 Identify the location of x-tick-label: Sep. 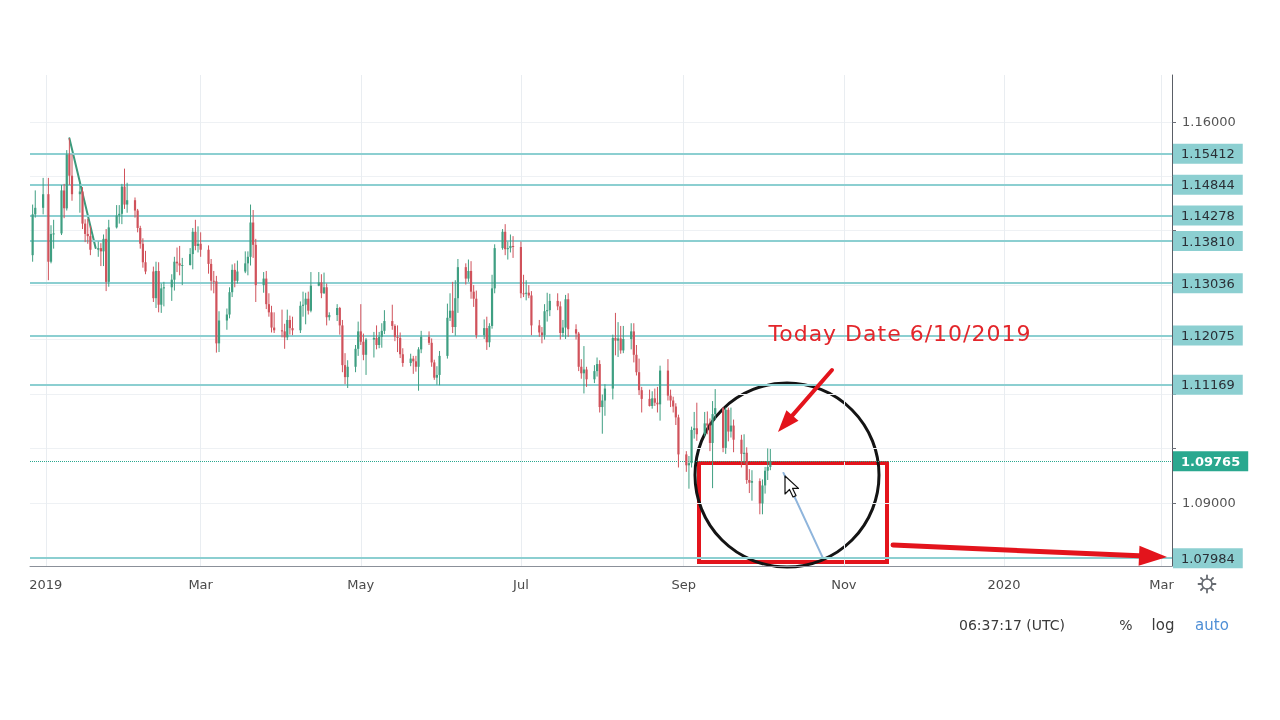
(683, 584).